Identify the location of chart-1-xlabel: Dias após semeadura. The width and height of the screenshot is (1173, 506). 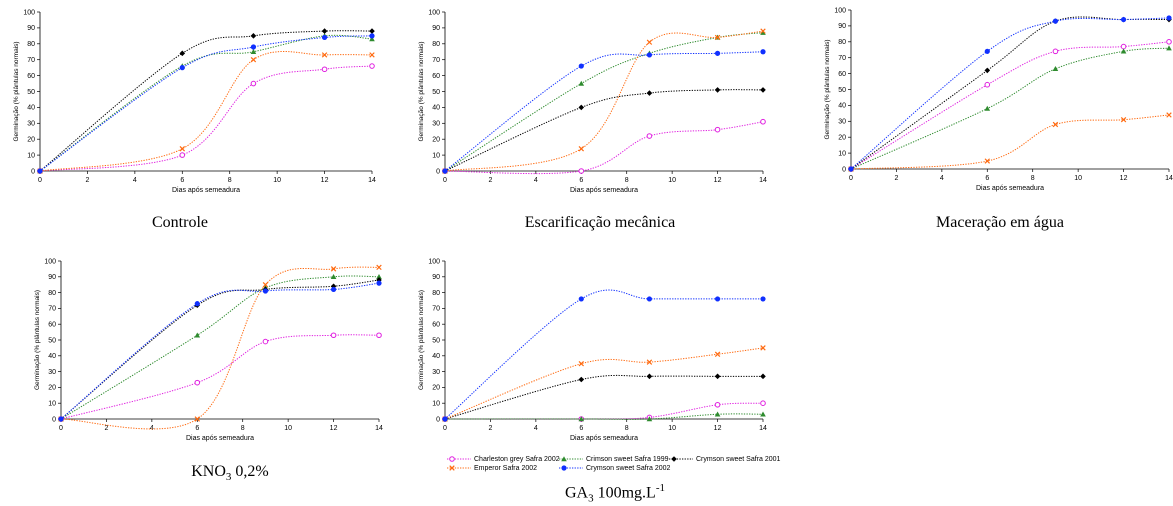
(604, 190).